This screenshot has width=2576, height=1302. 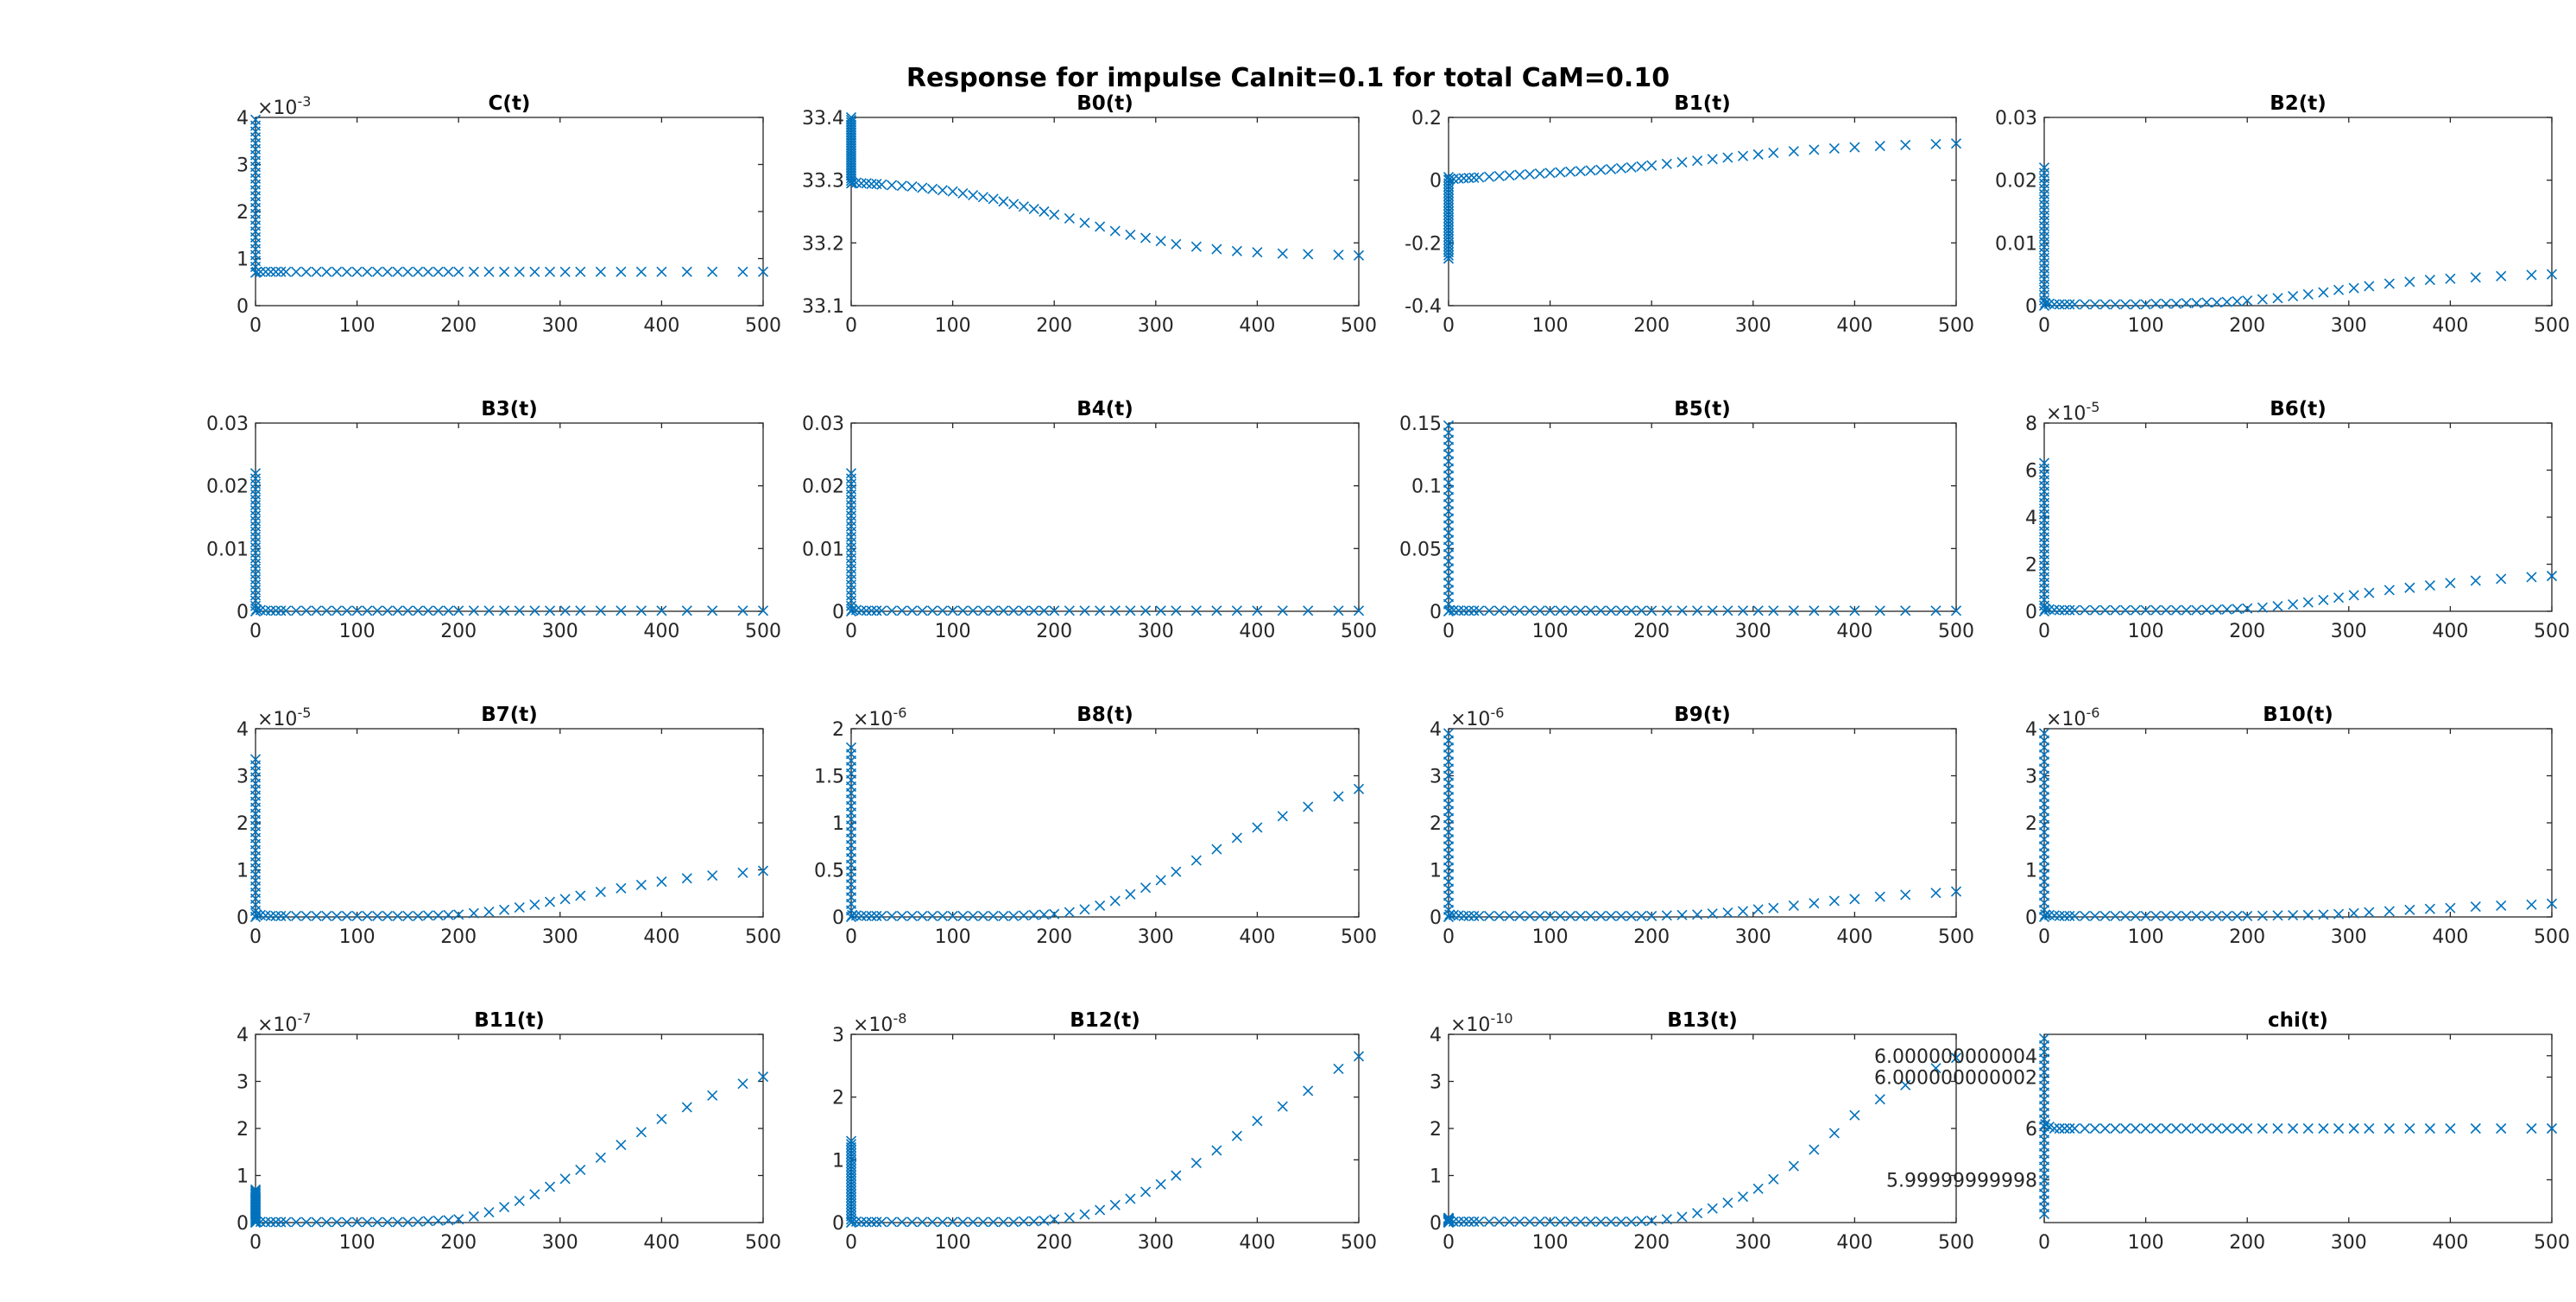 What do you see at coordinates (2247, 632) in the screenshot?
I see `x-tick-label: 200` at bounding box center [2247, 632].